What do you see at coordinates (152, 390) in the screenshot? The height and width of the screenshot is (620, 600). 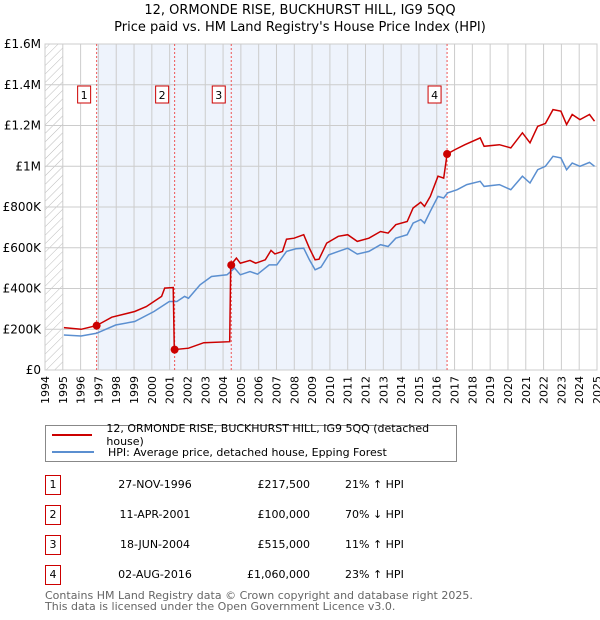 I see `x-tick-label: 2000` at bounding box center [152, 390].